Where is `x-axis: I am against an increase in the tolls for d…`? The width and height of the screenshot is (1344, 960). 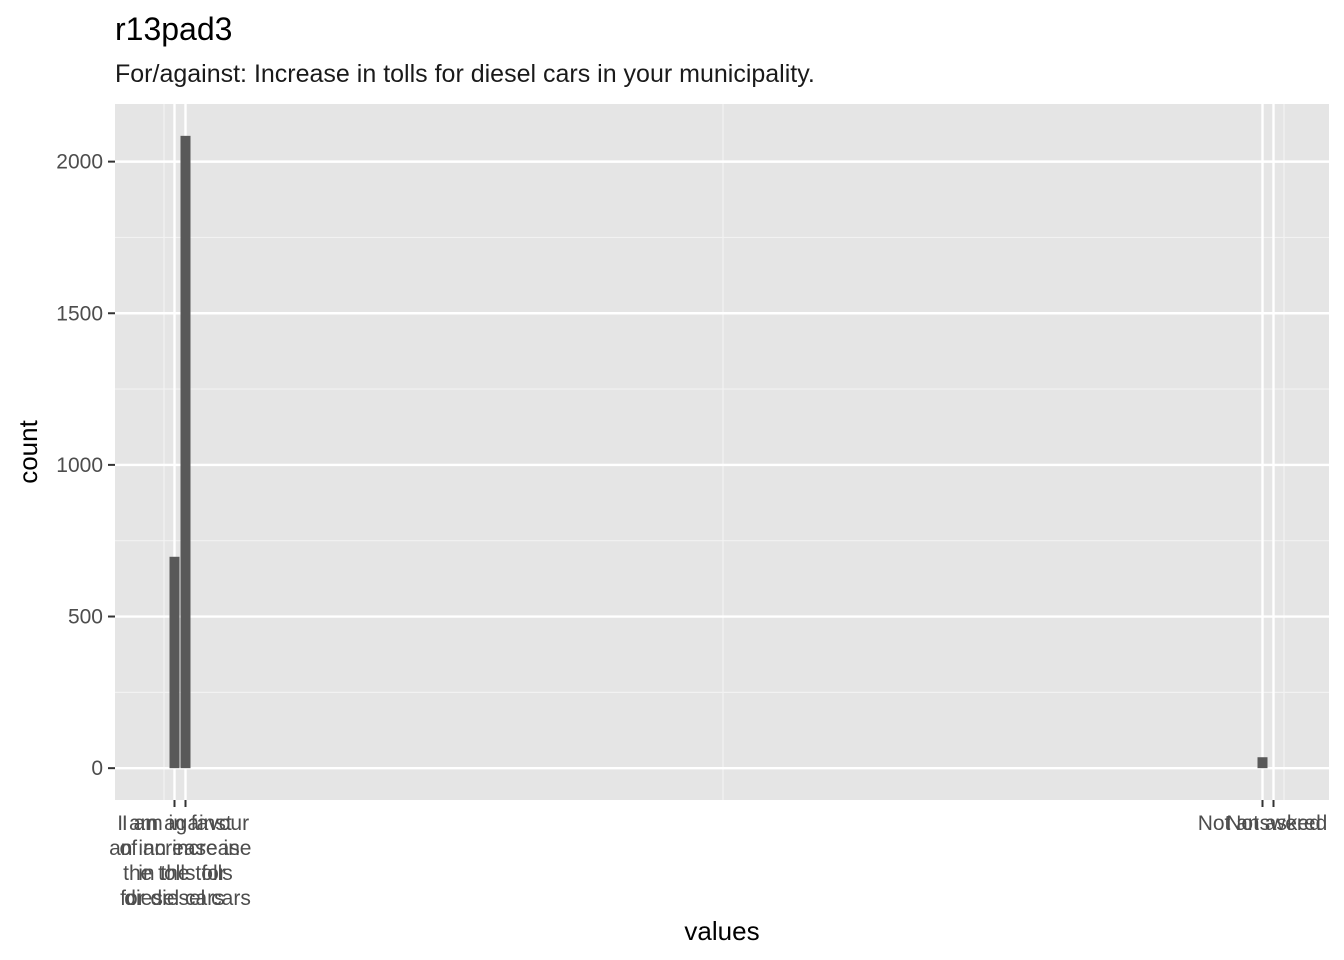 x-axis: I am against an increase in the tolls for d… is located at coordinates (718, 855).